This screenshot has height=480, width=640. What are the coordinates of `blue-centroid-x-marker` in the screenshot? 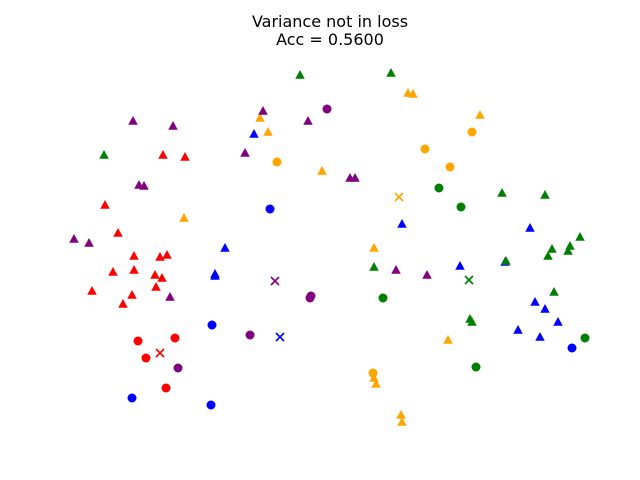 It's located at (280, 337).